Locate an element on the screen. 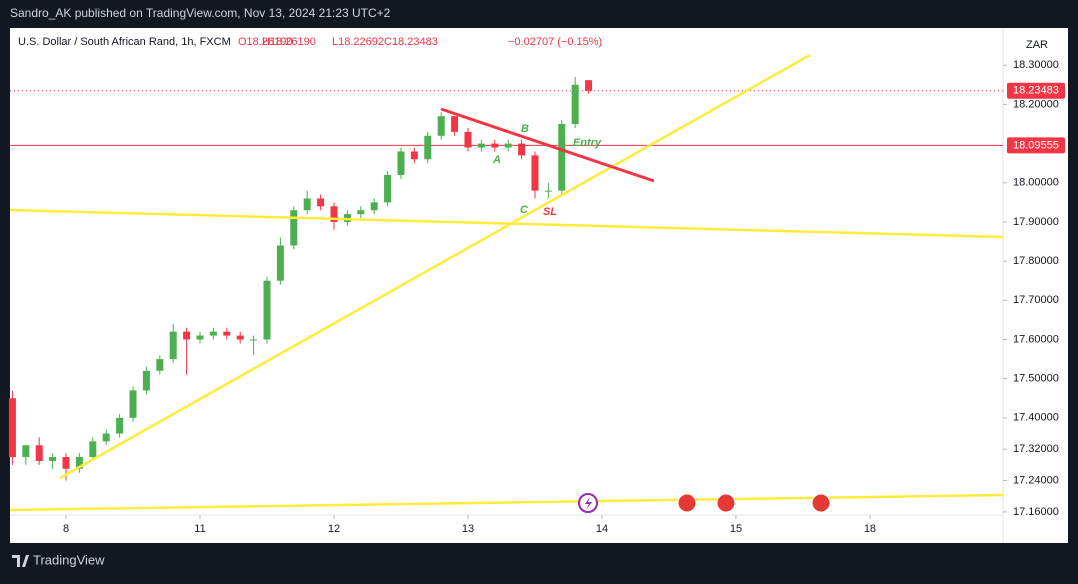 The image size is (1078, 584). y-tick-label: 17.90000 is located at coordinates (1036, 222).